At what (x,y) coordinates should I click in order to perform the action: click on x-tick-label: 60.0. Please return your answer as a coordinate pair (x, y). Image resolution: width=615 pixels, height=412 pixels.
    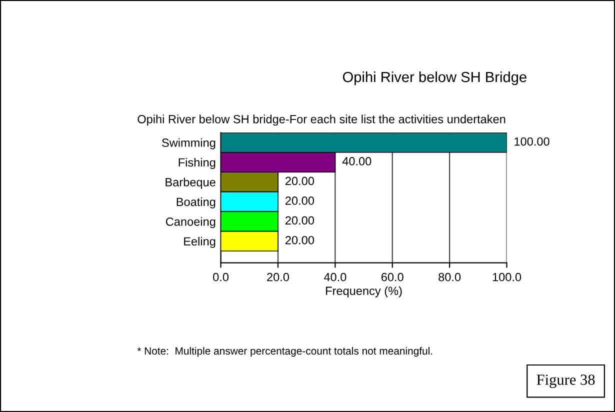
    Looking at the image, I should click on (392, 277).